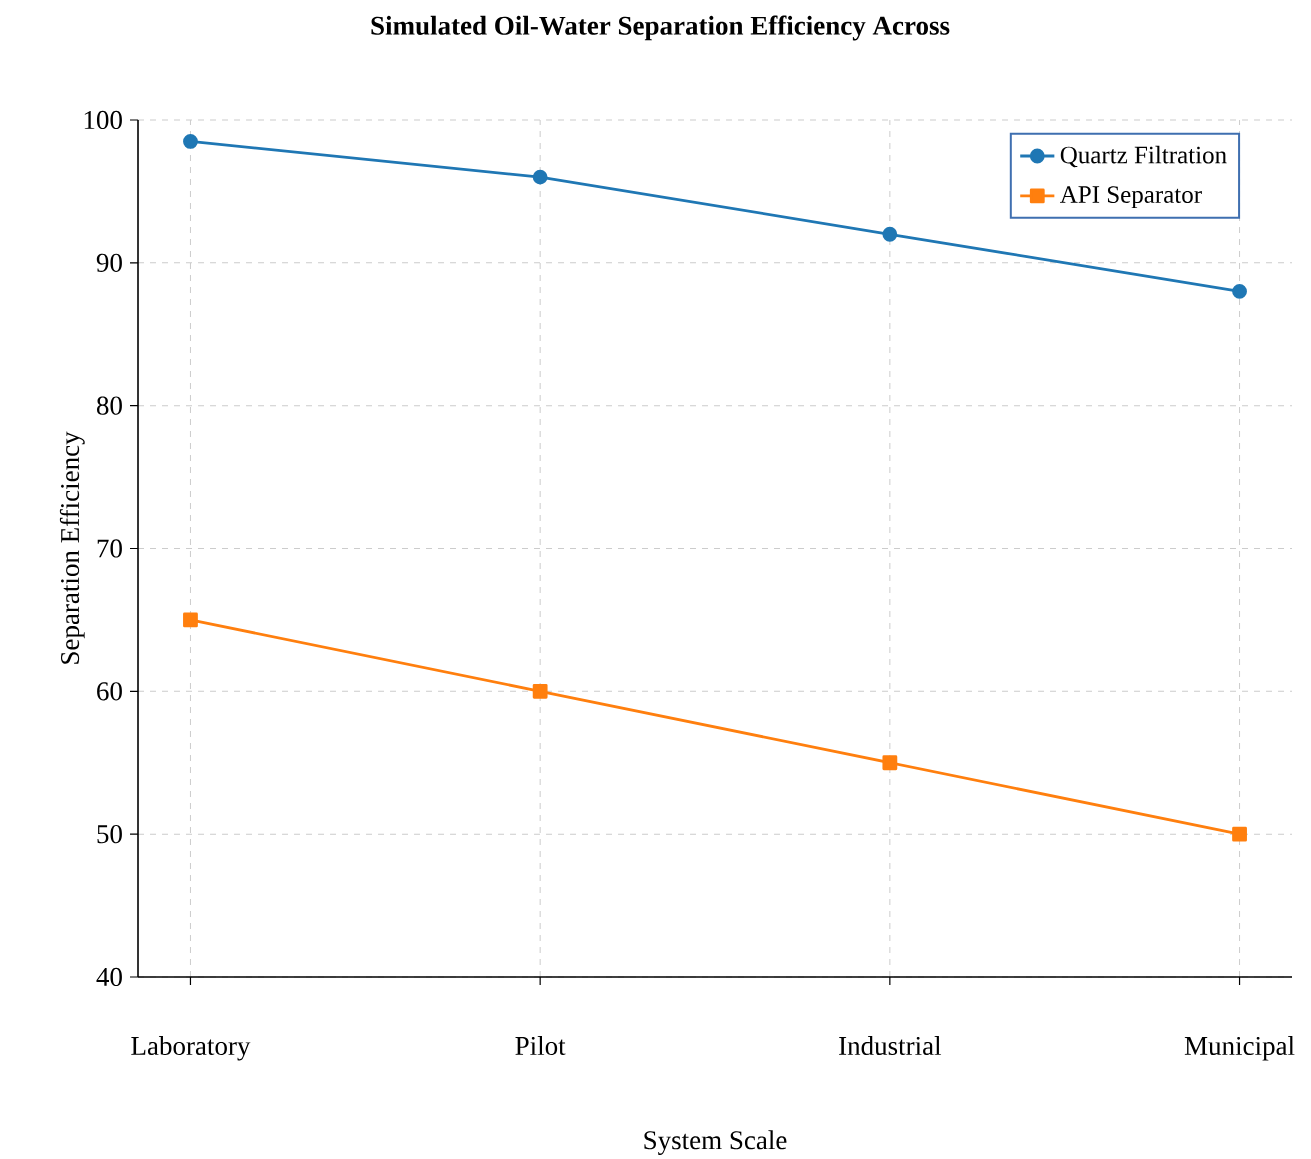 The width and height of the screenshot is (1311, 1159). Describe the element at coordinates (1239, 1048) in the screenshot. I see `x-tick-label: Municipal` at that location.